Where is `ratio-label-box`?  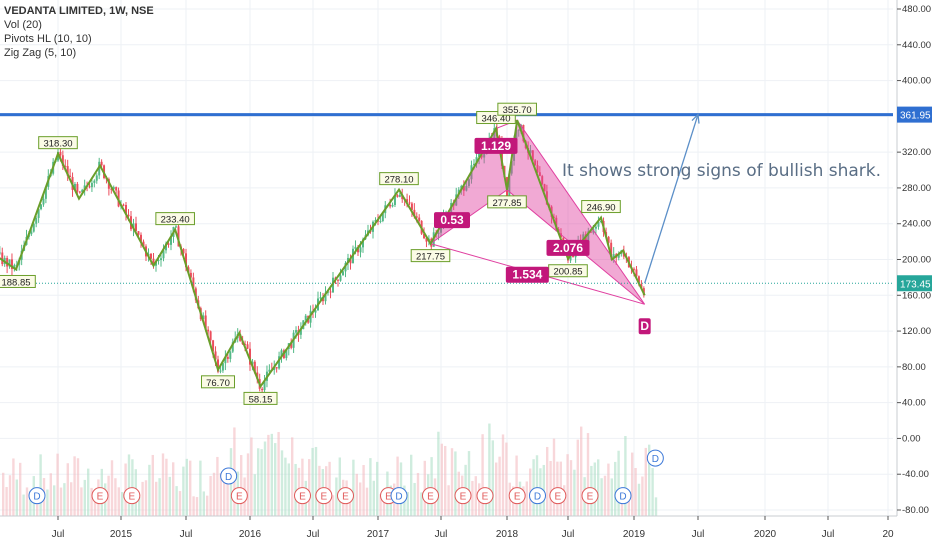 ratio-label-box is located at coordinates (496, 145).